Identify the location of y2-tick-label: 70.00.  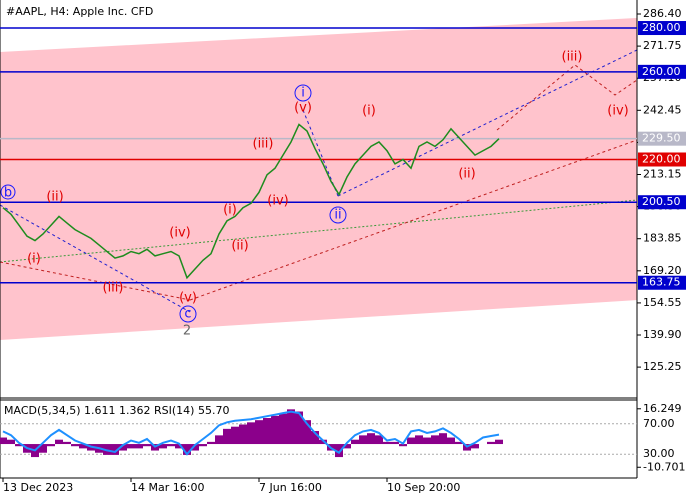
(659, 423).